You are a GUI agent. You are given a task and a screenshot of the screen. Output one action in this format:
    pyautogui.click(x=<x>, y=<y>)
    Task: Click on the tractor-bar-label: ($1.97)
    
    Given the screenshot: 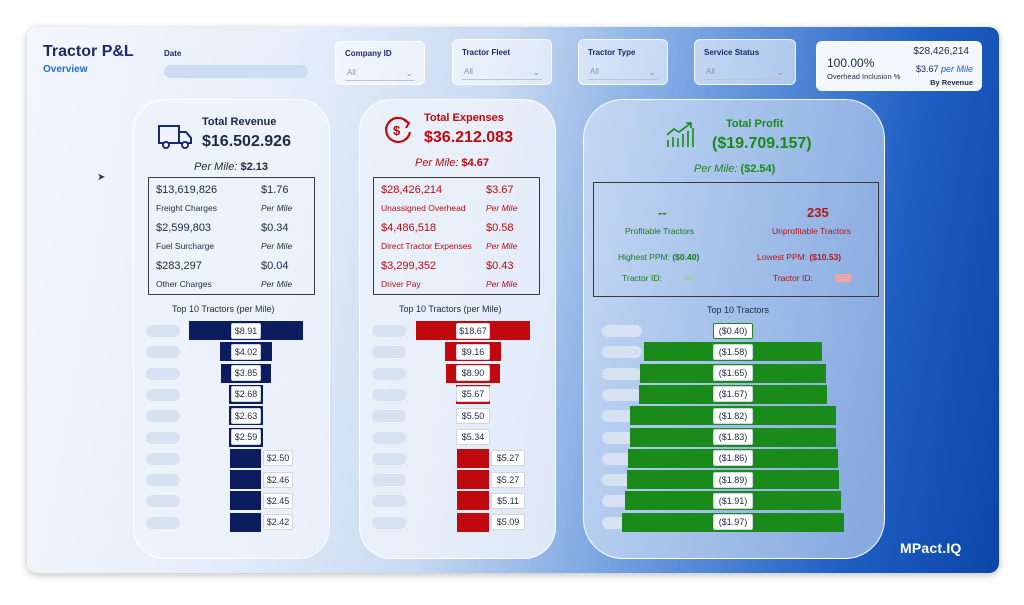 What is the action you would take?
    pyautogui.click(x=733, y=522)
    